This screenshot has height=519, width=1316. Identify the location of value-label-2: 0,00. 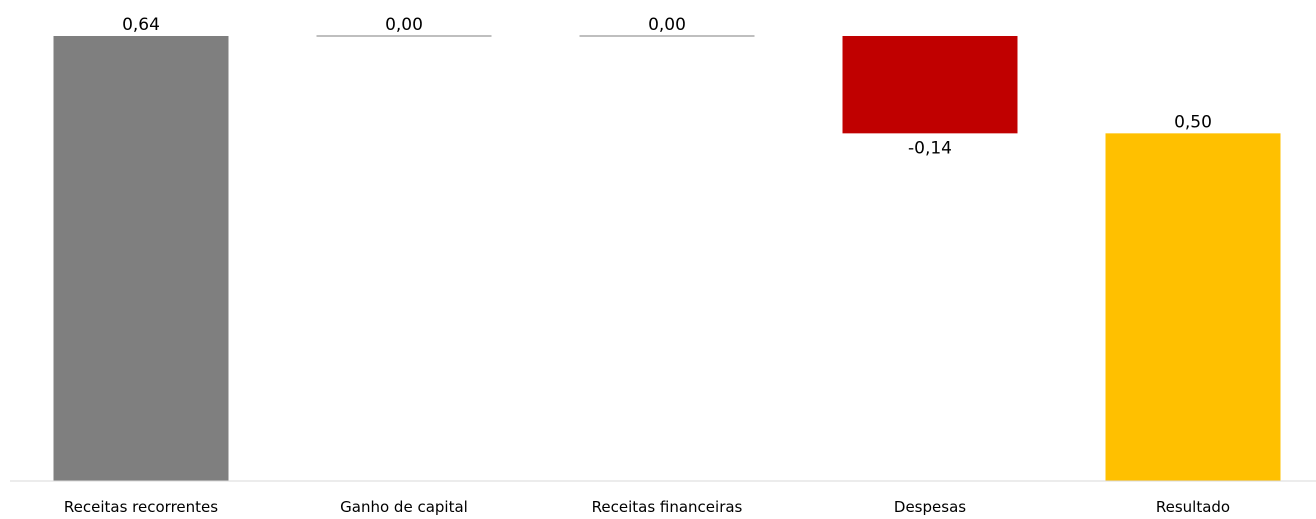
(667, 25).